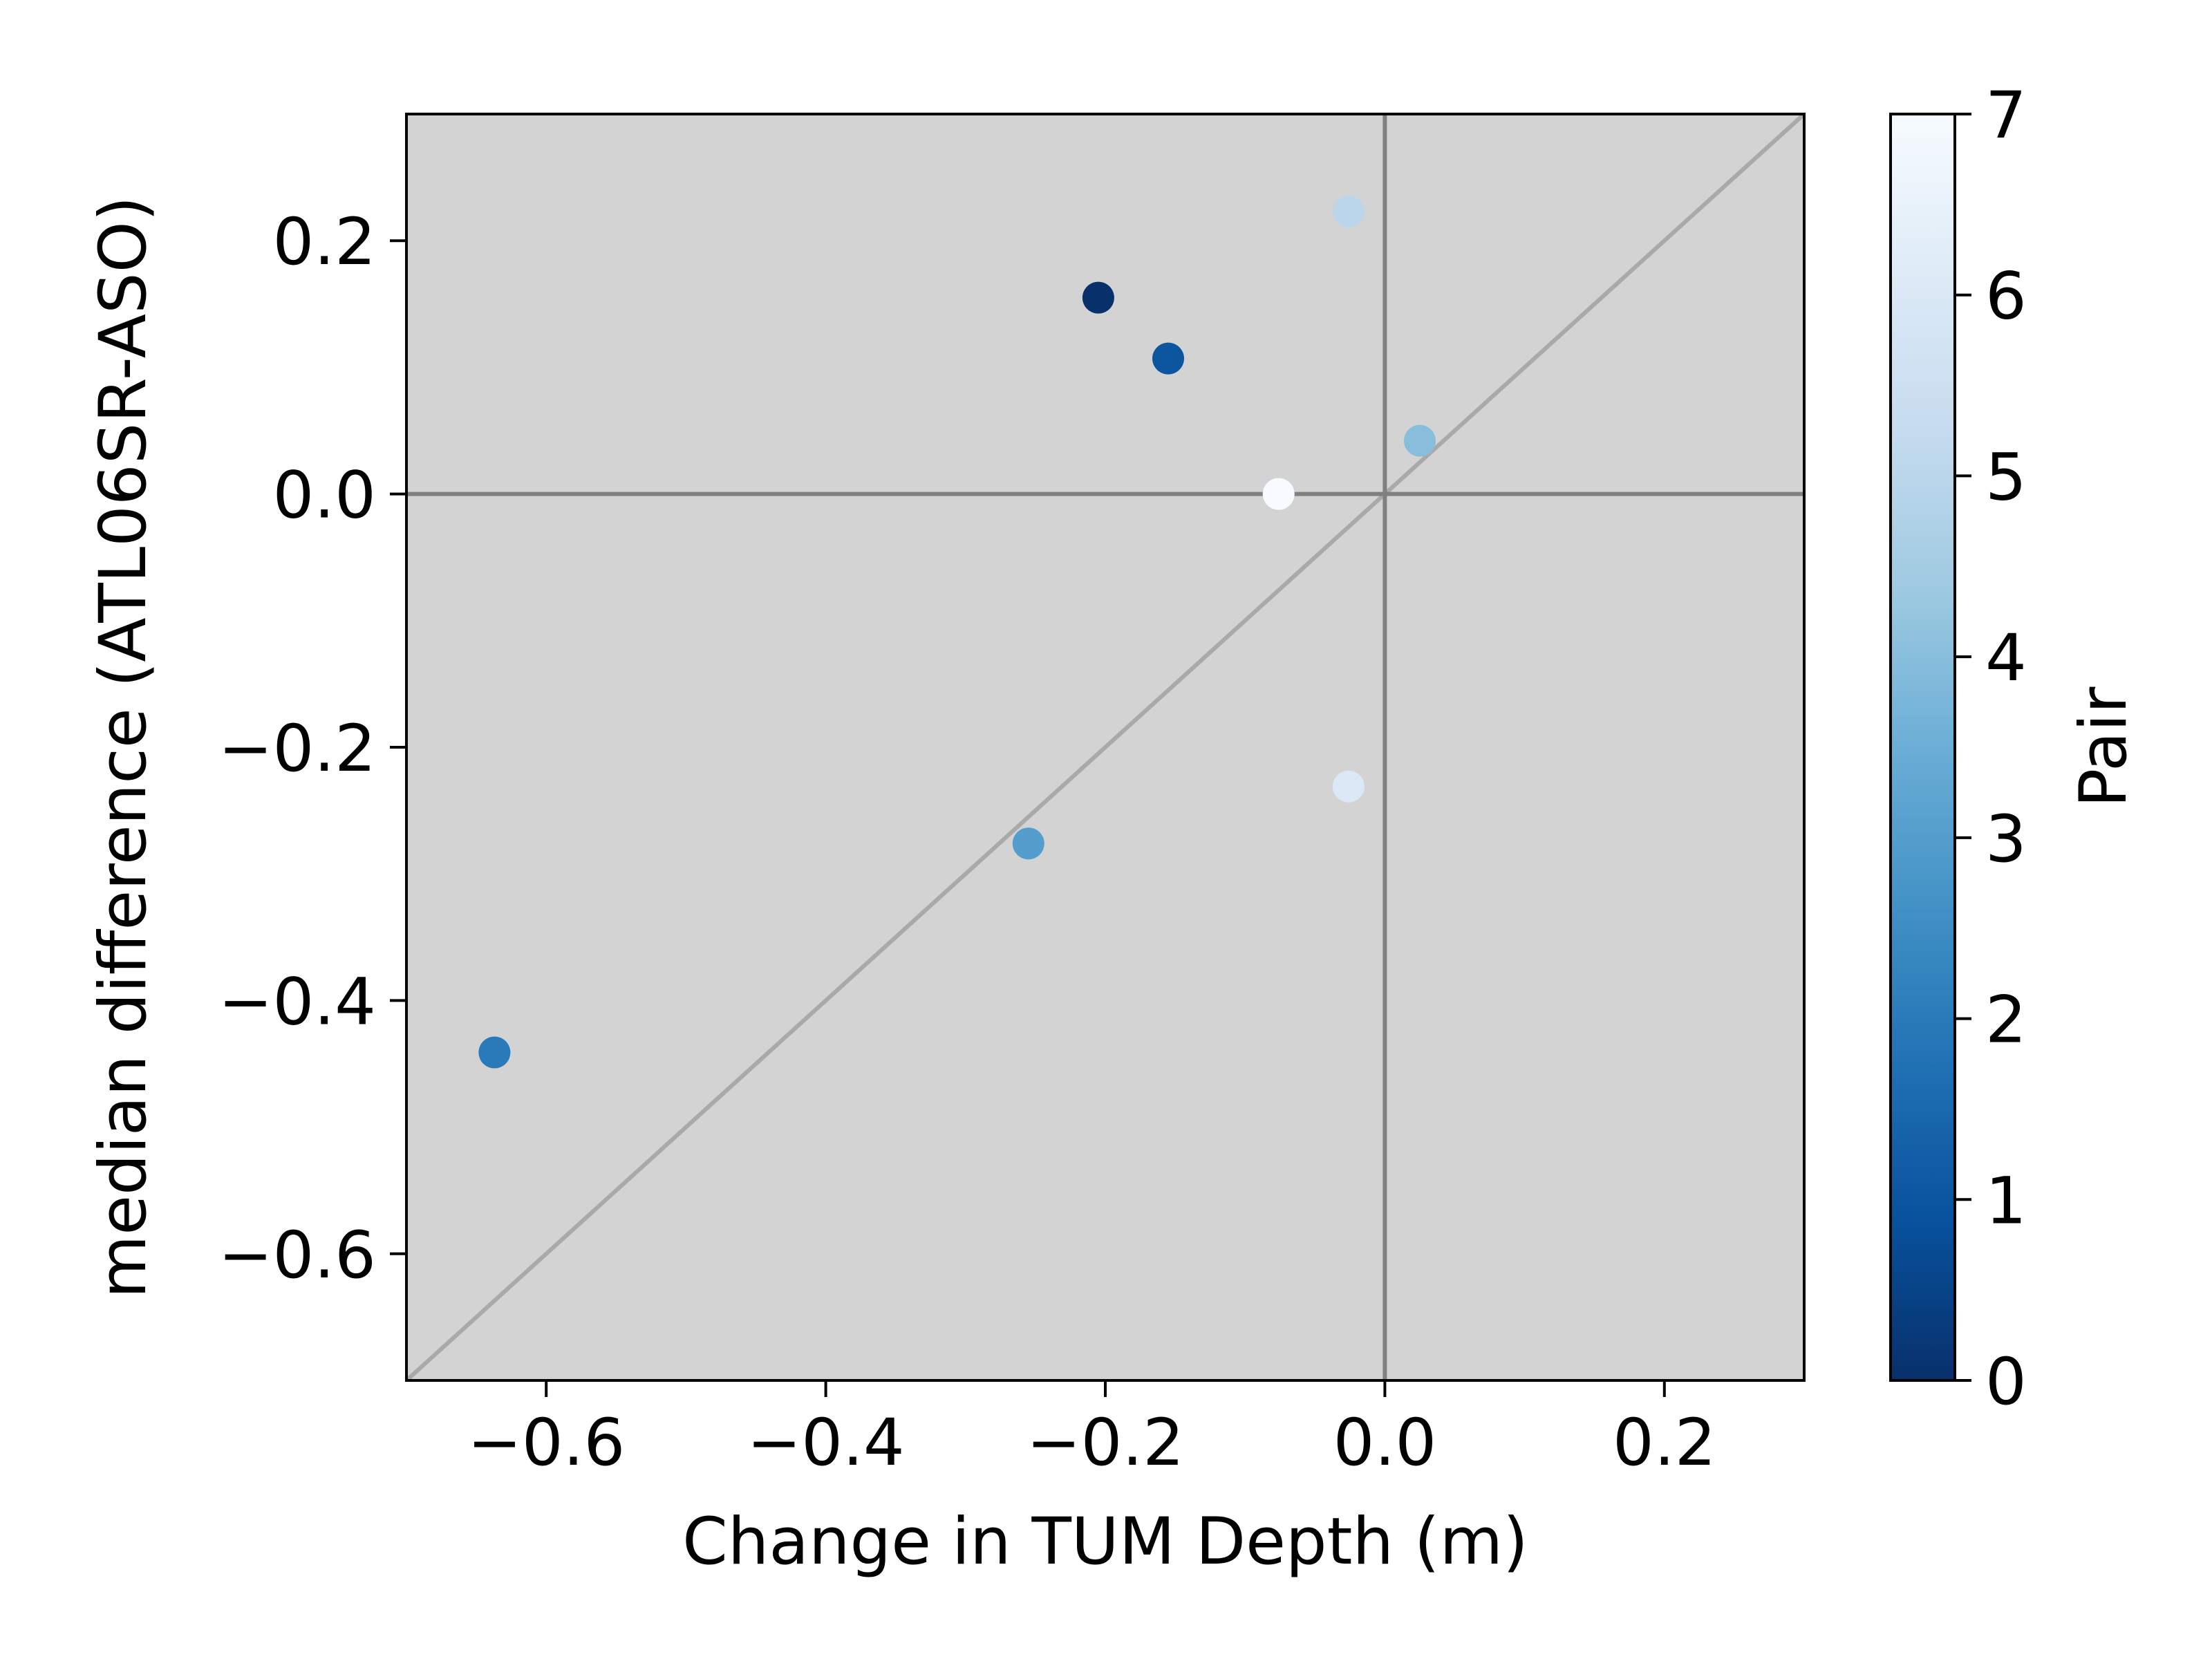 This screenshot has height=1659, width=2212. What do you see at coordinates (1385, 1443) in the screenshot?
I see `x-tick-label: 0.0` at bounding box center [1385, 1443].